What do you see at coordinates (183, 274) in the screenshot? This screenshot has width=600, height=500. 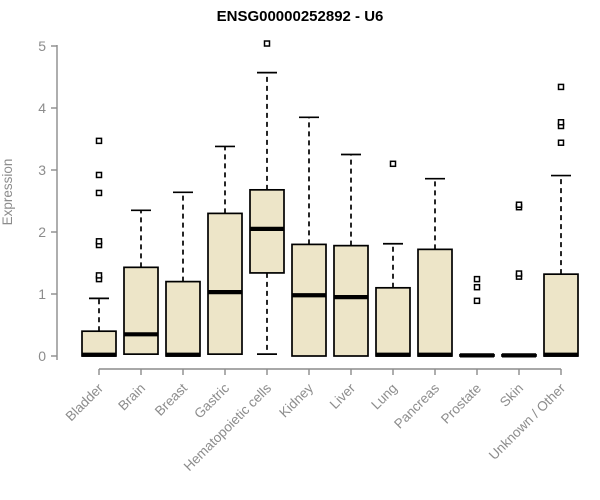 I see `box-breast` at bounding box center [183, 274].